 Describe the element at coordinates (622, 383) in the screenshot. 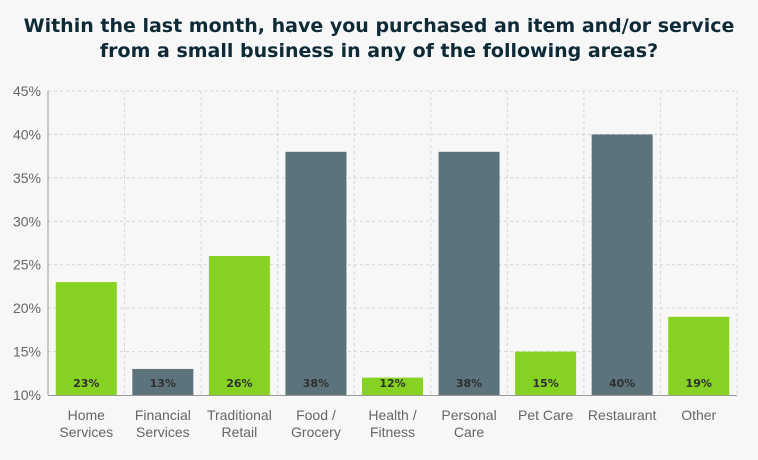

I see `data-label: 40%` at that location.